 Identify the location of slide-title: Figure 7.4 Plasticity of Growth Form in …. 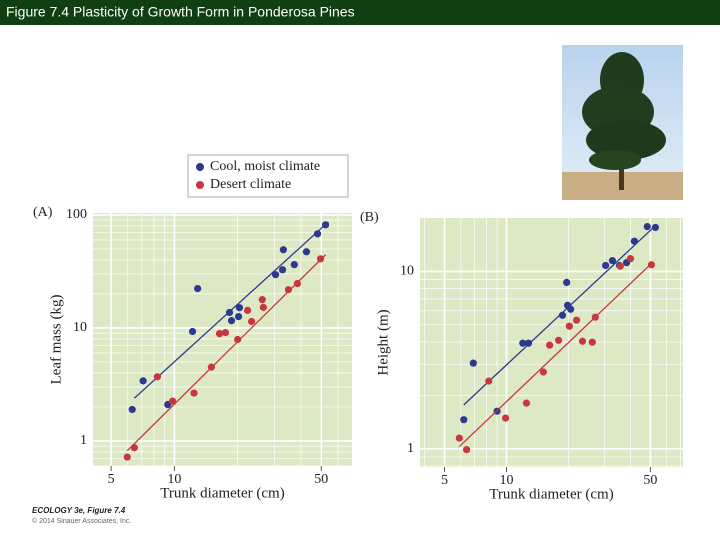
(180, 12).